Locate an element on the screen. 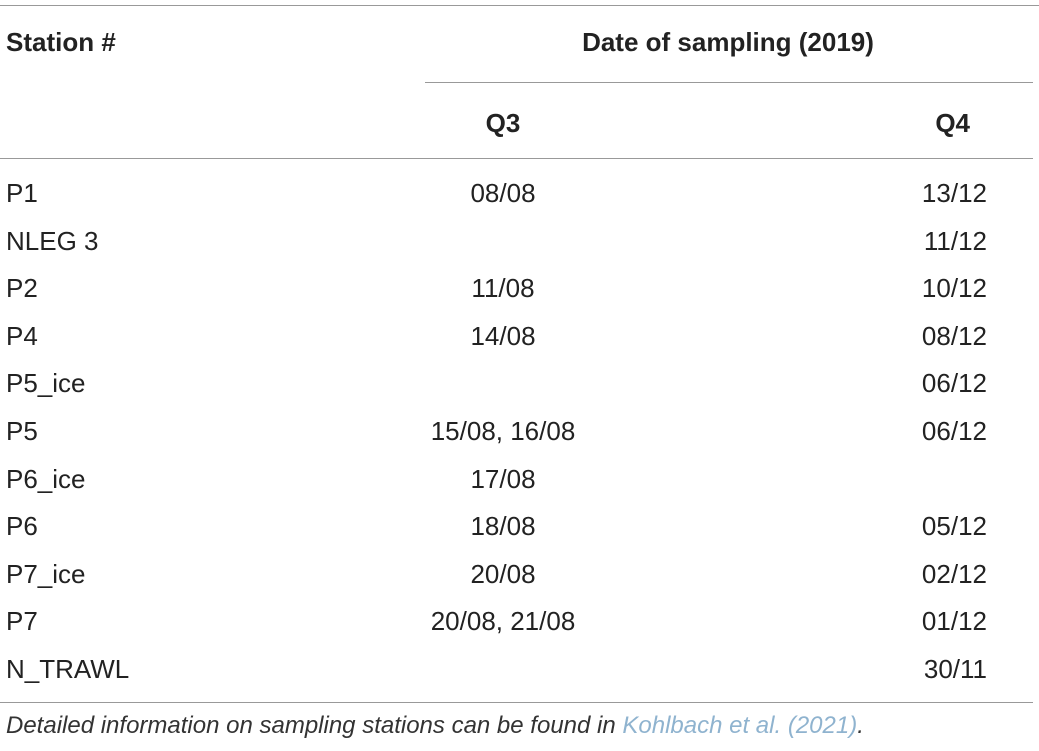  cell: 30/11 is located at coordinates (955, 669).